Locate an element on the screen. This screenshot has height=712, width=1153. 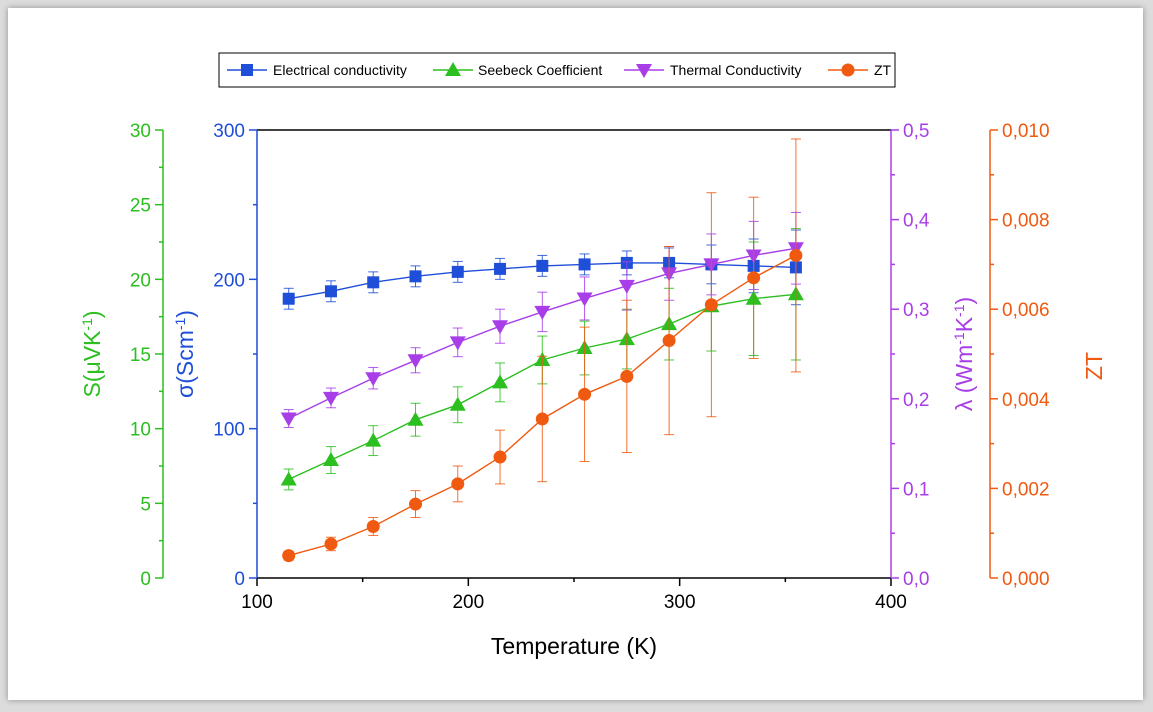
legend-label: Thermal Conductivity is located at coordinates (736, 70).